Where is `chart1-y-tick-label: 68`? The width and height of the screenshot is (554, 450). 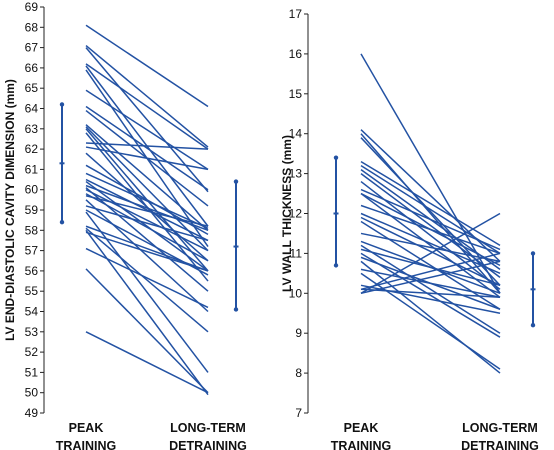 chart1-y-tick-label: 68 is located at coordinates (32, 27).